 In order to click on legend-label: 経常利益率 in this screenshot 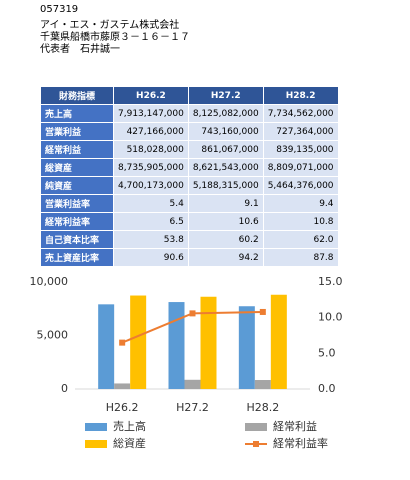, I will do `click(300, 443)`.